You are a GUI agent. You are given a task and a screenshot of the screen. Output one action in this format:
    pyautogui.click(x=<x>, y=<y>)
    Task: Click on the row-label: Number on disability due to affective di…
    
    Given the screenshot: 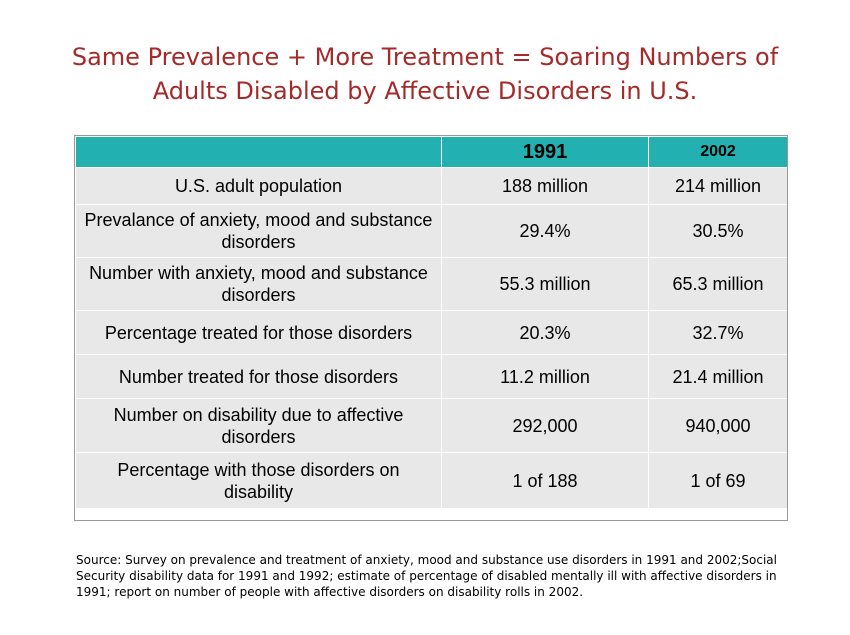 What is the action you would take?
    pyautogui.click(x=258, y=425)
    